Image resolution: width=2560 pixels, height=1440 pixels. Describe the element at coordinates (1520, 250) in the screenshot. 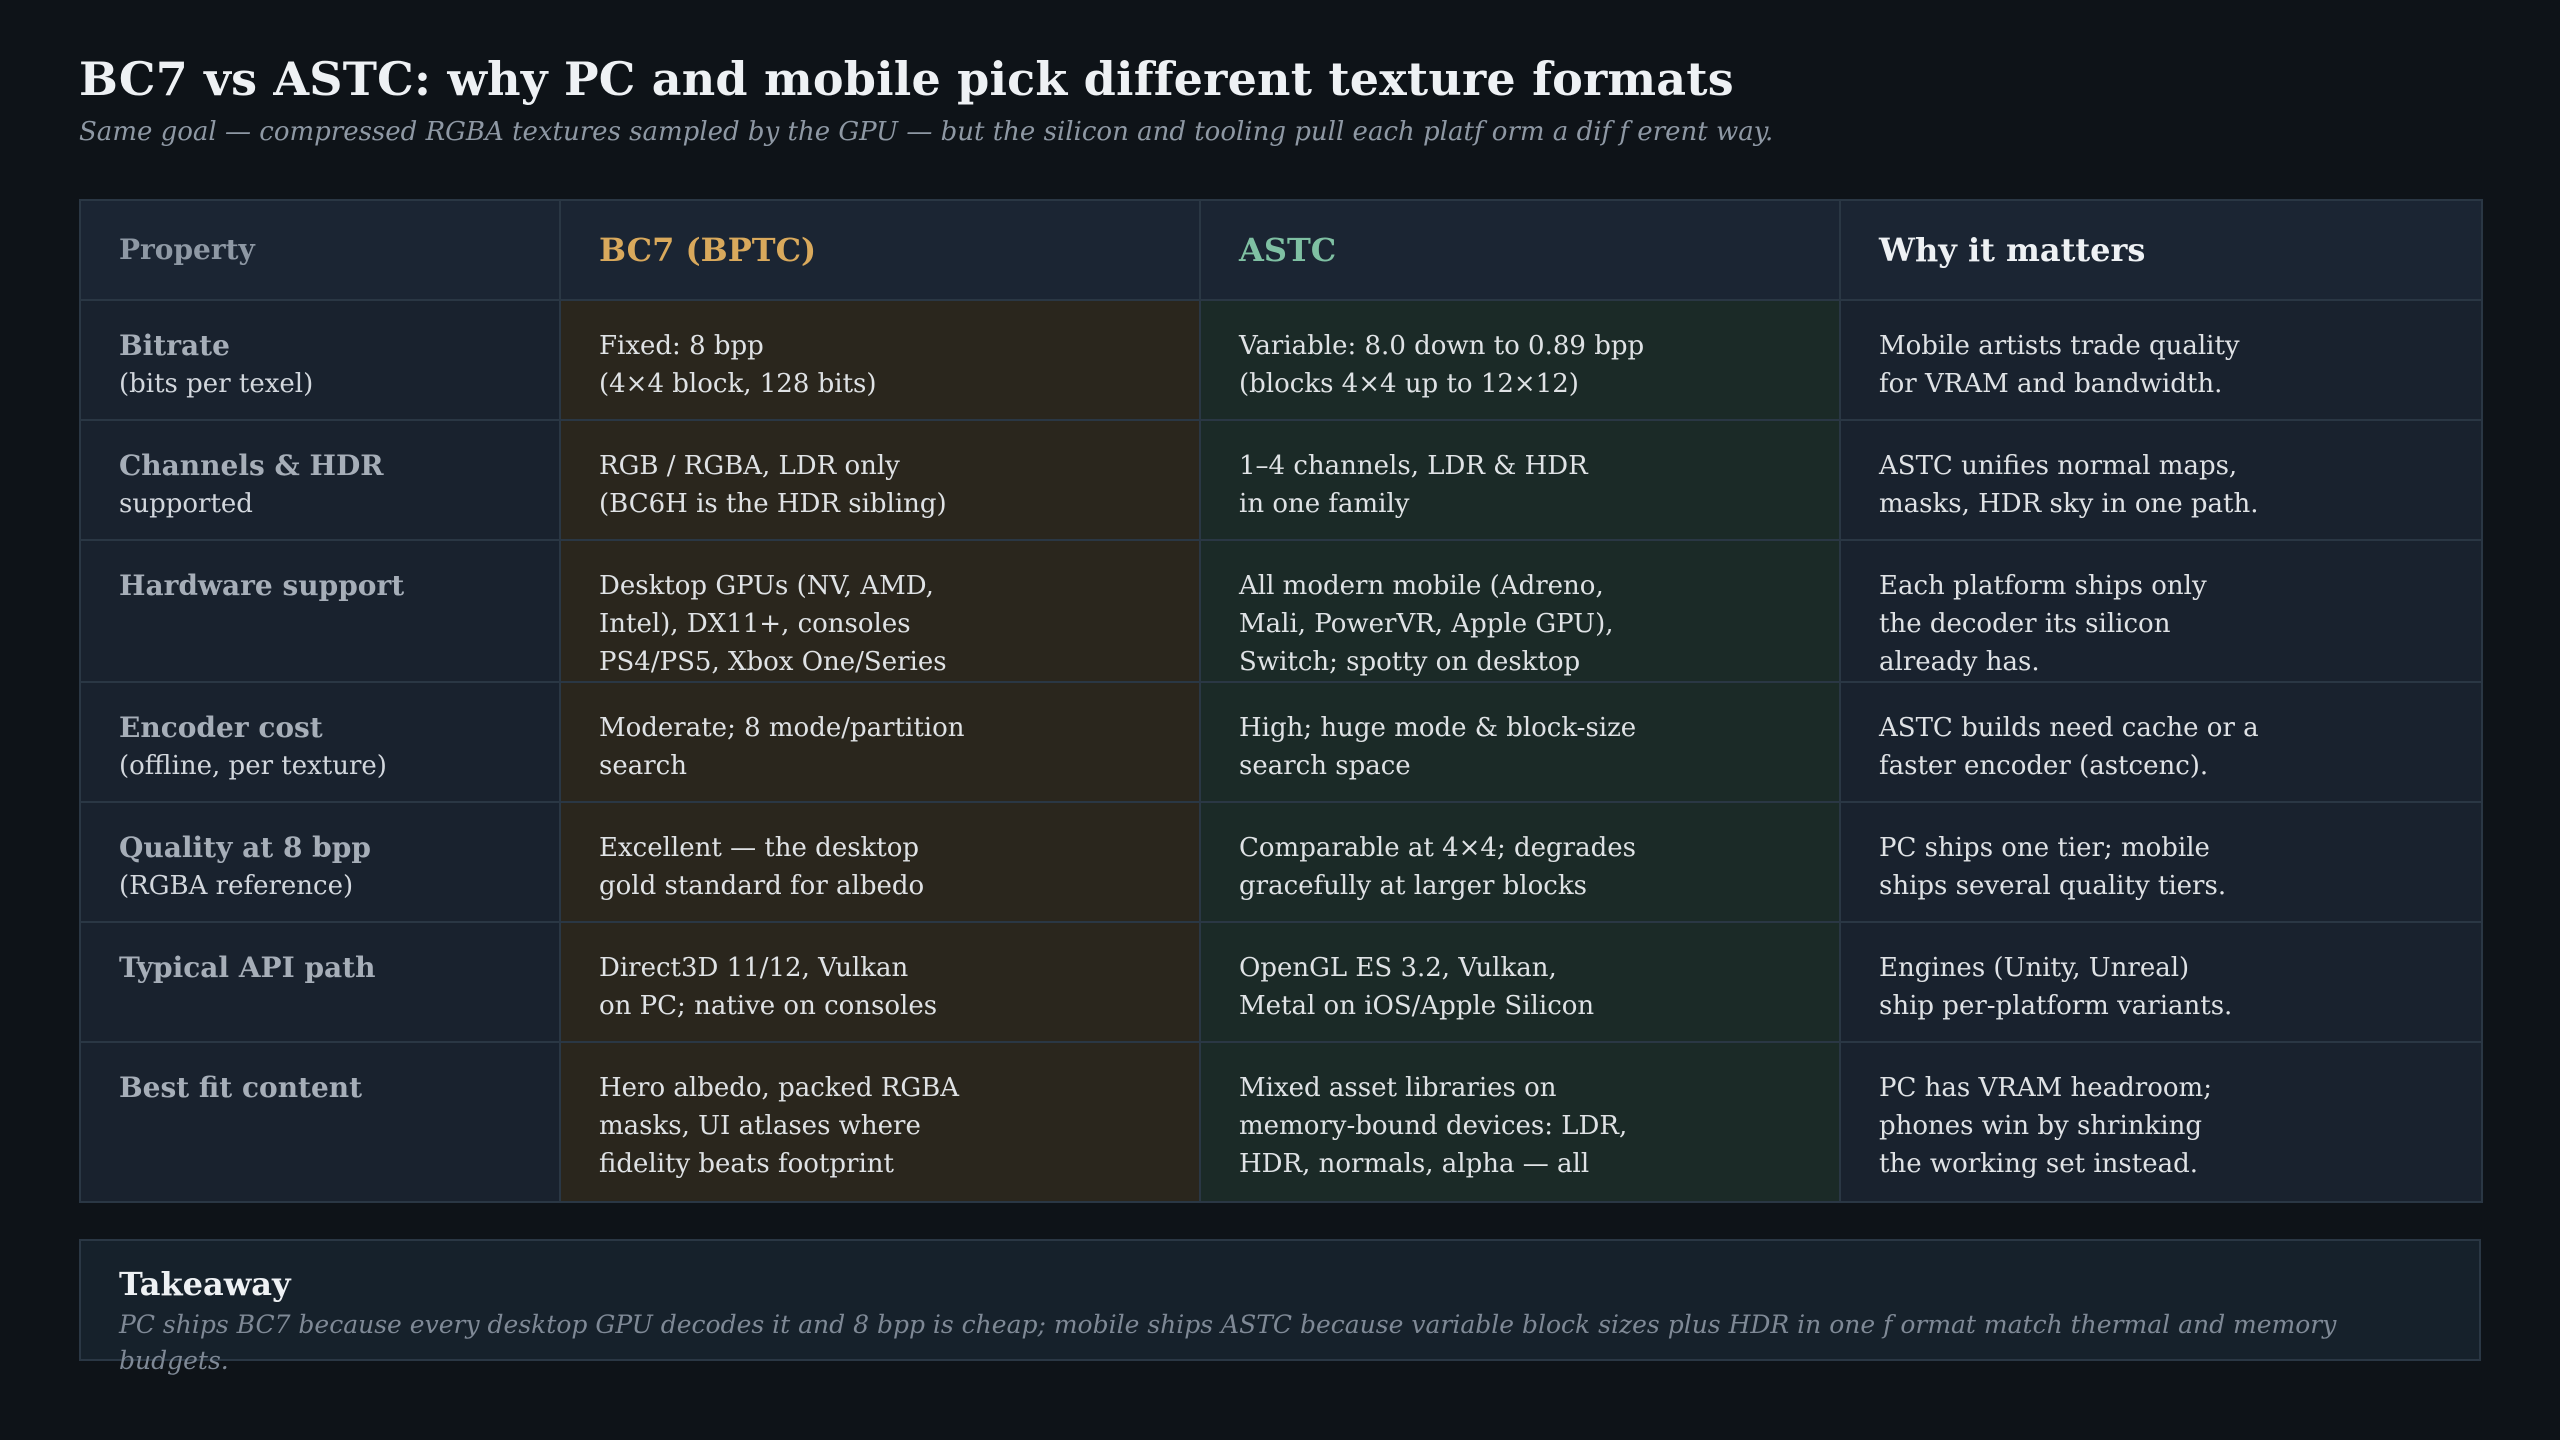

I see `column-header-astc: ASTC` at that location.